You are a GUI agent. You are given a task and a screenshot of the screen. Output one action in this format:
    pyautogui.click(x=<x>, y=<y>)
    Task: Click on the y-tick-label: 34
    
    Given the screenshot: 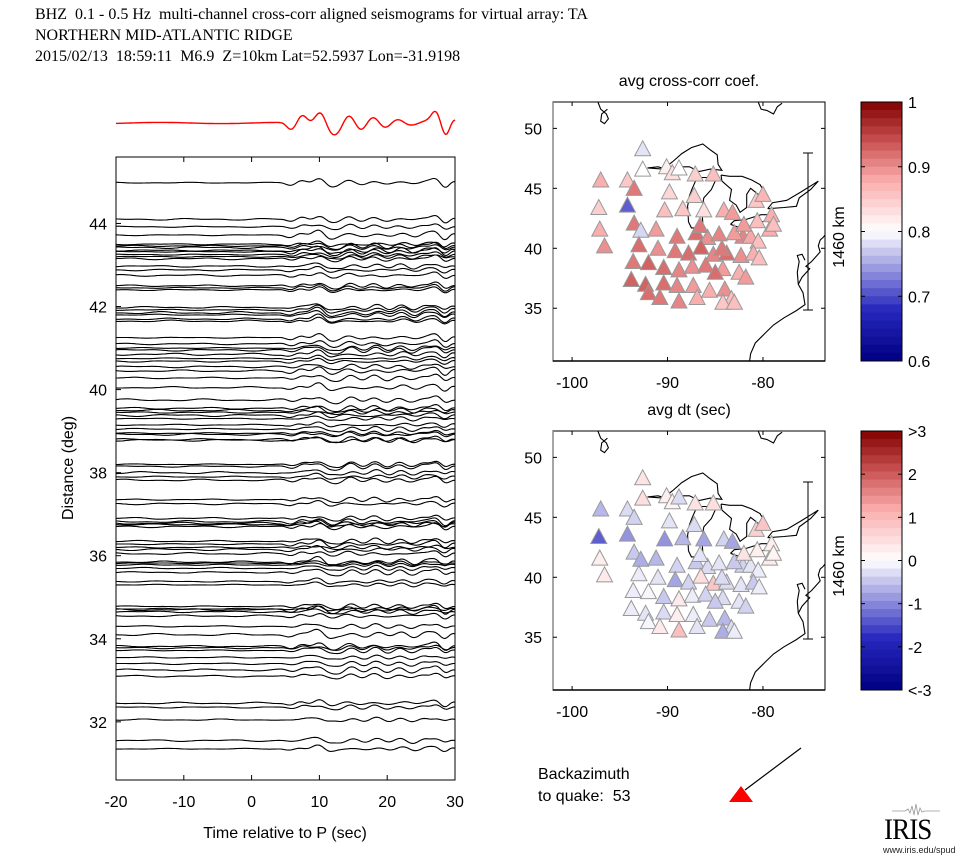 What is the action you would take?
    pyautogui.click(x=98, y=640)
    